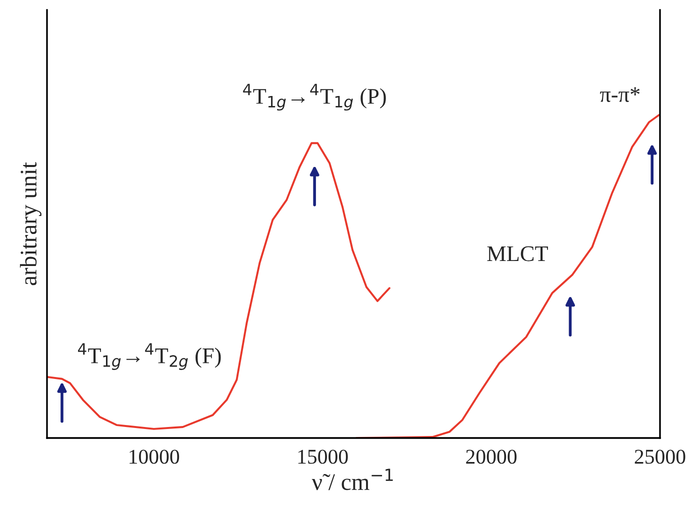 This screenshot has height=511, width=697. What do you see at coordinates (660, 457) in the screenshot?
I see `x-tick-label: 25000` at bounding box center [660, 457].